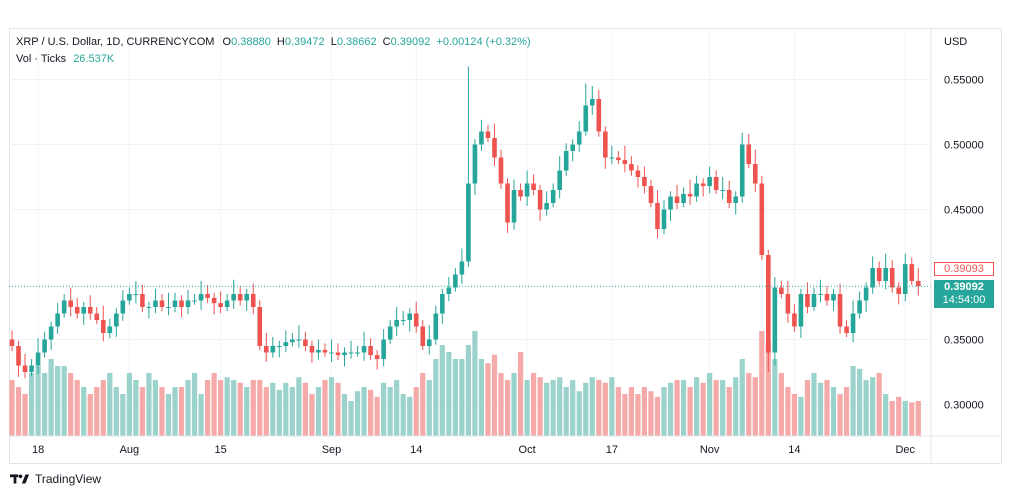 The height and width of the screenshot is (498, 1012). What do you see at coordinates (68, 479) in the screenshot?
I see `brand-name: TradingView` at bounding box center [68, 479].